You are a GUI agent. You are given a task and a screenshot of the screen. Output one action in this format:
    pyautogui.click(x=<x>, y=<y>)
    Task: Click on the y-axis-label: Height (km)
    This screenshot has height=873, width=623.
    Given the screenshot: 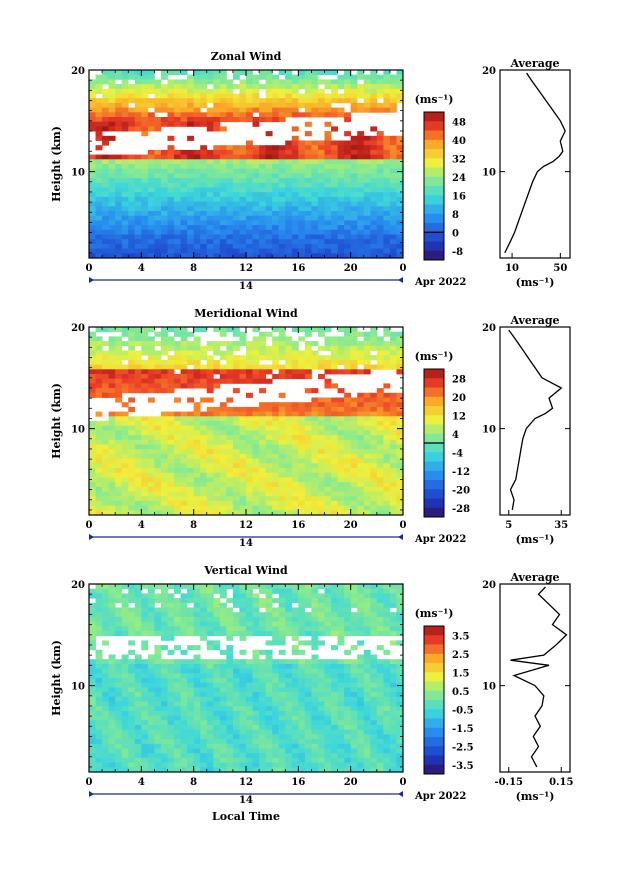 What is the action you would take?
    pyautogui.click(x=56, y=421)
    